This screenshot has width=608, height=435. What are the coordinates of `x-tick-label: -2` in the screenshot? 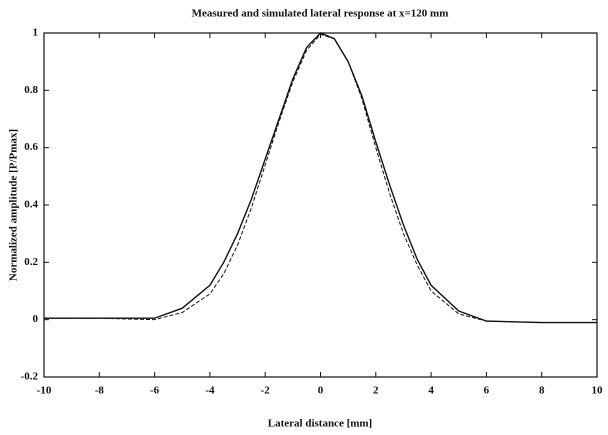 It's located at (266, 391).